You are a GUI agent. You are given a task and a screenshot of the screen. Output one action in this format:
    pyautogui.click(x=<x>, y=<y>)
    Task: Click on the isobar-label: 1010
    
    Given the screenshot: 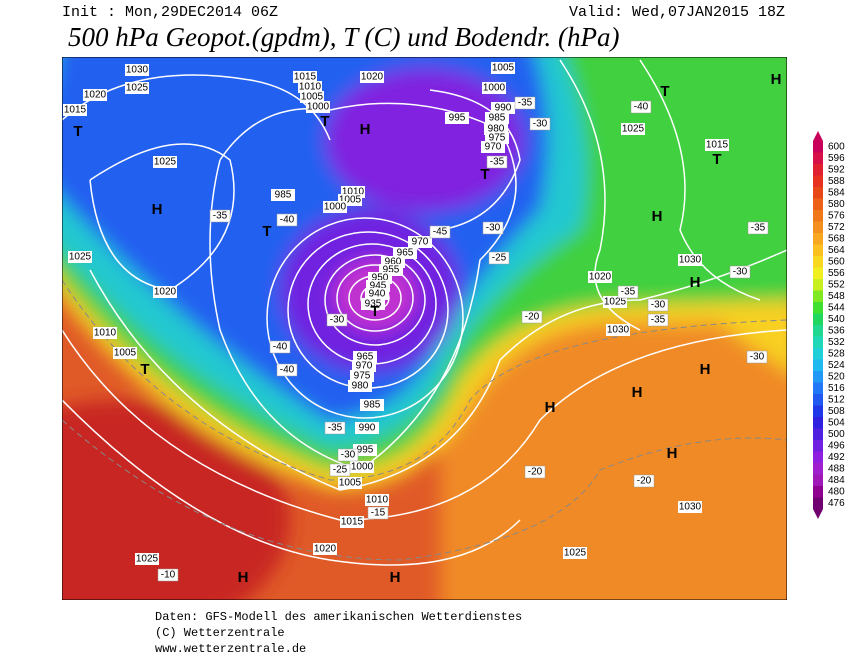 What is the action you would take?
    pyautogui.click(x=377, y=500)
    